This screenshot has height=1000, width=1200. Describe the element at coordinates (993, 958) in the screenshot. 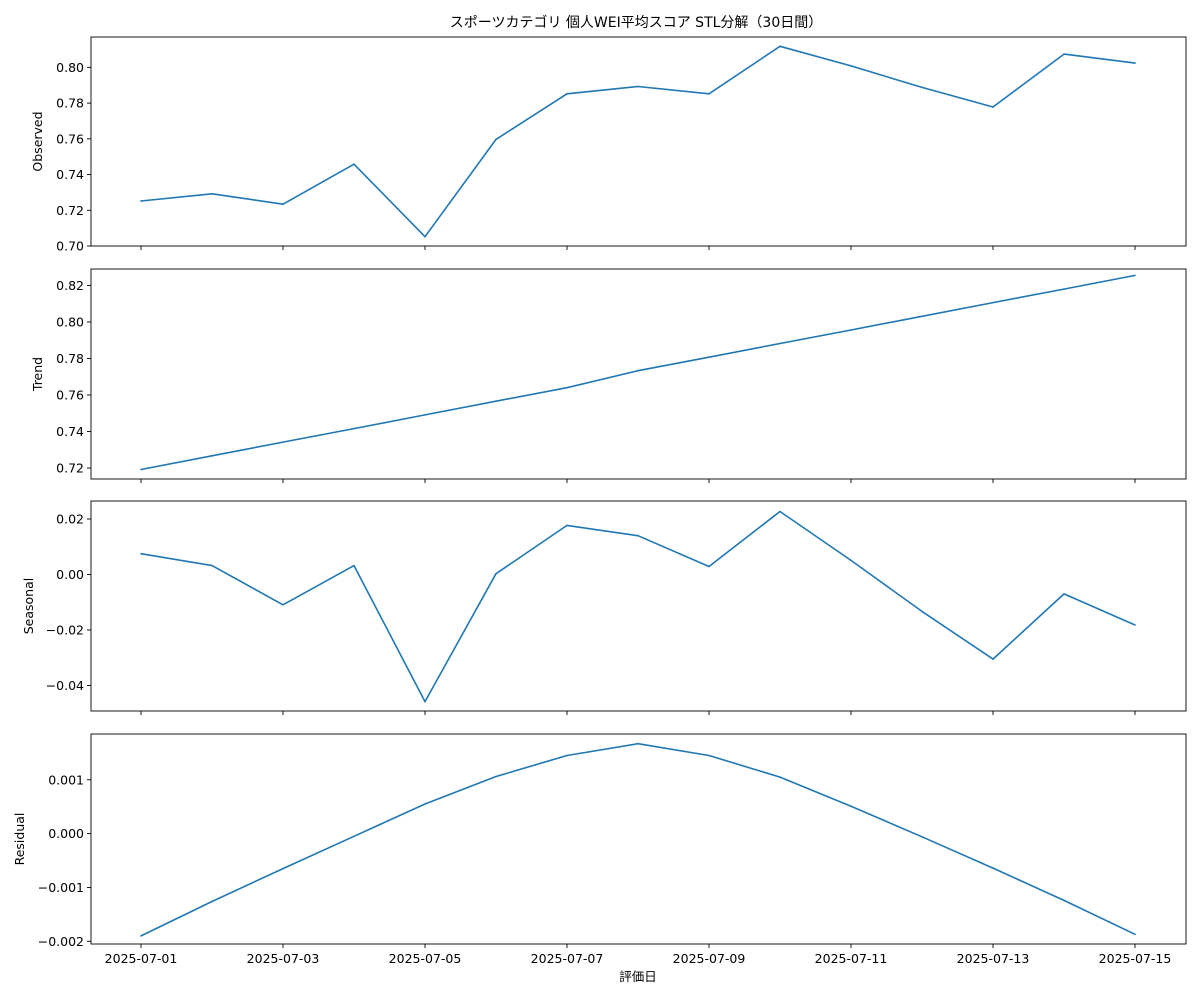

I see `x-tick-label: 2025-07-13` at that location.